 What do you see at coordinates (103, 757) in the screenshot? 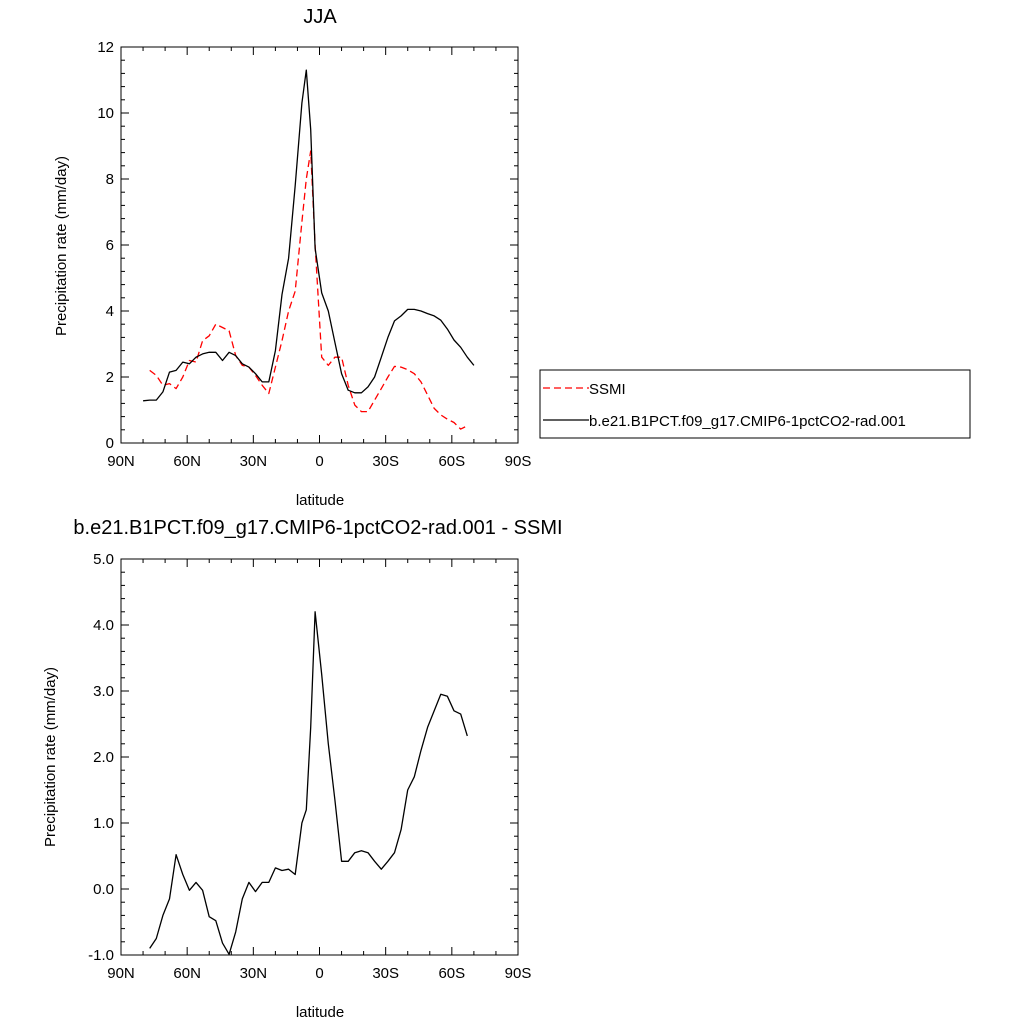
I see `bottom-y-tick-label: 2.0` at bounding box center [103, 757].